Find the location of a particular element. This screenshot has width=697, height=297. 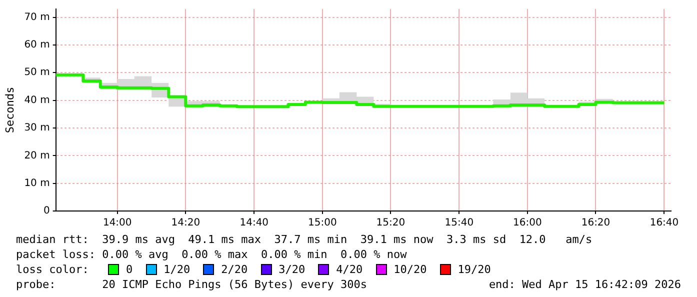

y-tick-label: 0 is located at coordinates (46, 211).